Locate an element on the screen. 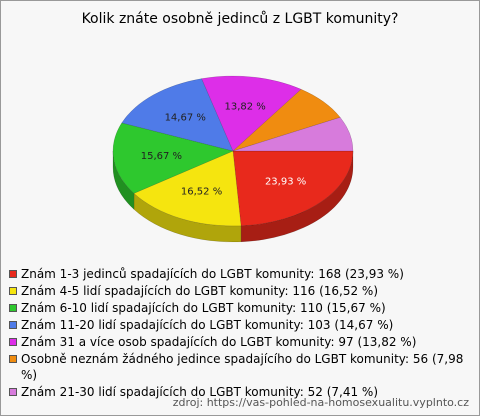 The height and width of the screenshot is (416, 480). data-label: 23,93 % is located at coordinates (285, 182).